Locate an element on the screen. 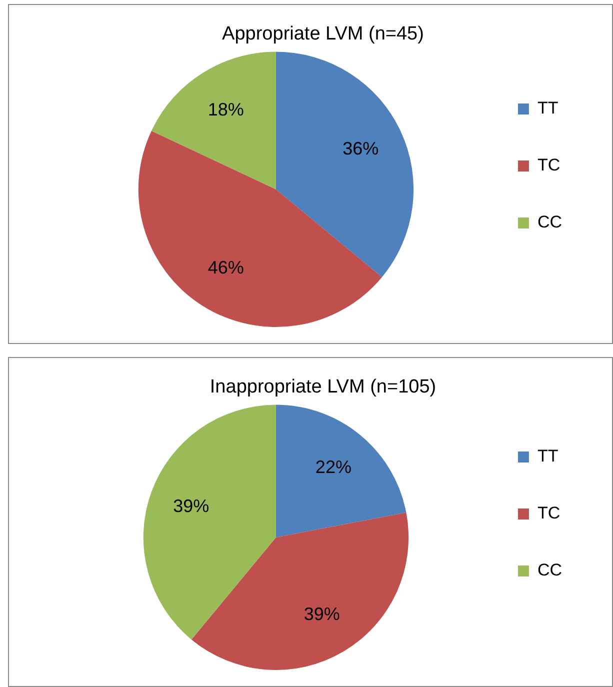 This screenshot has height=687, width=613. data-label: 22% is located at coordinates (333, 466).